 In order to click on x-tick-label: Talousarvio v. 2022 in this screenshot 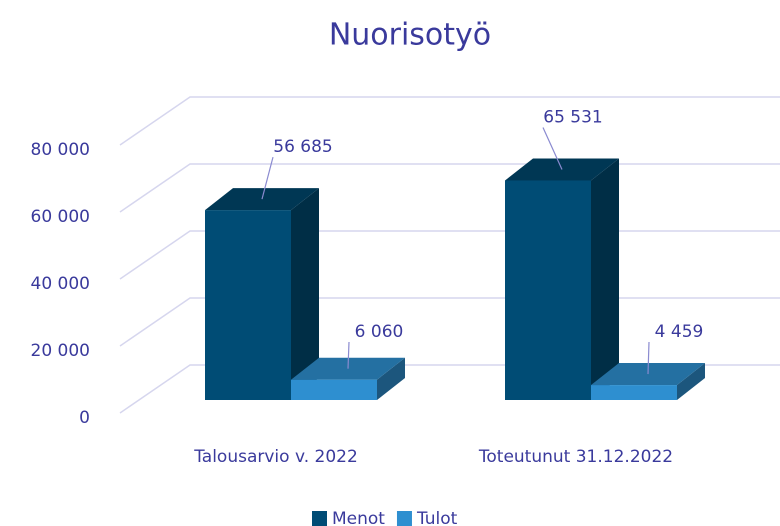, I will do `click(275, 457)`.